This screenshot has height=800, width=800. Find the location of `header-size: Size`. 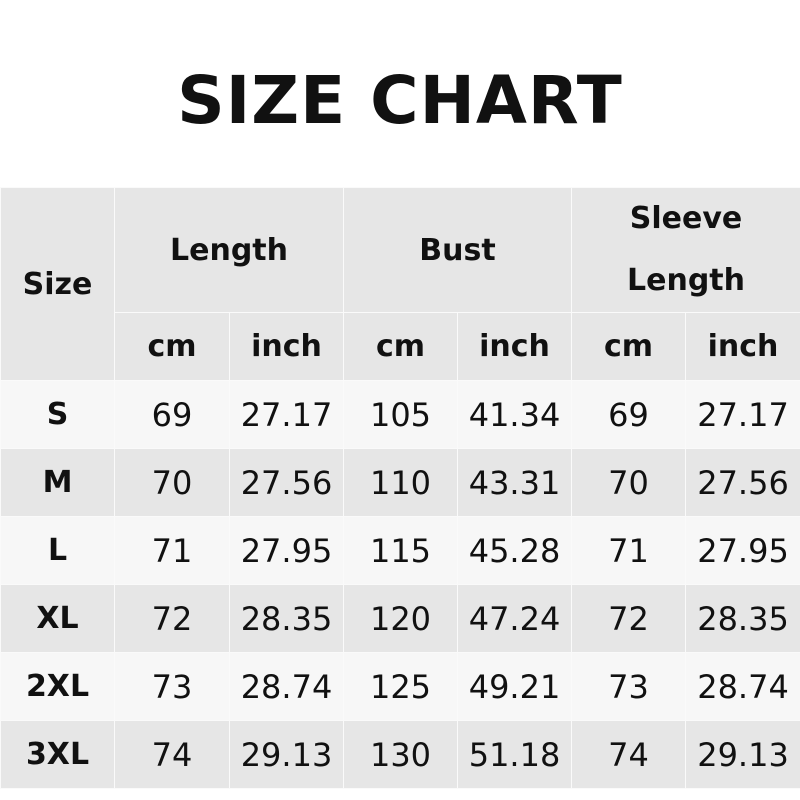

header-size: Size is located at coordinates (57, 284).